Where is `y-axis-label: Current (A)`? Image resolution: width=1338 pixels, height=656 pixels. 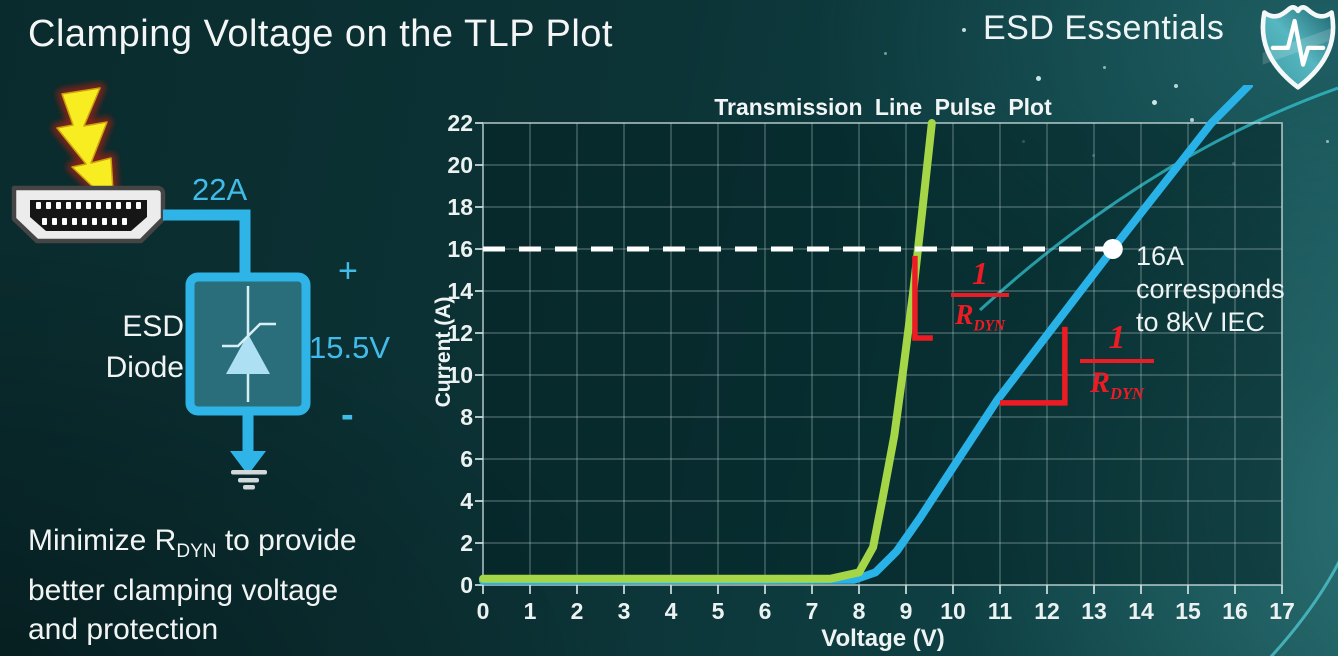
y-axis-label: Current (A) is located at coordinates (443, 352).